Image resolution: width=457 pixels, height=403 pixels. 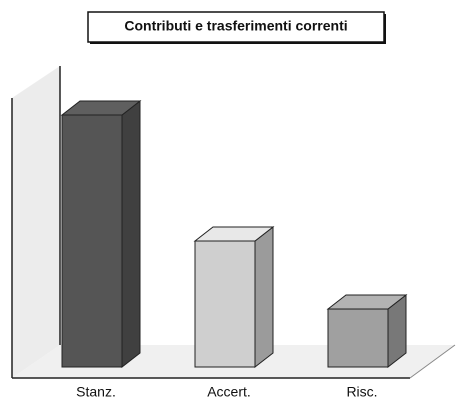 I want to click on x-tick-label: Accert., so click(x=229, y=392).